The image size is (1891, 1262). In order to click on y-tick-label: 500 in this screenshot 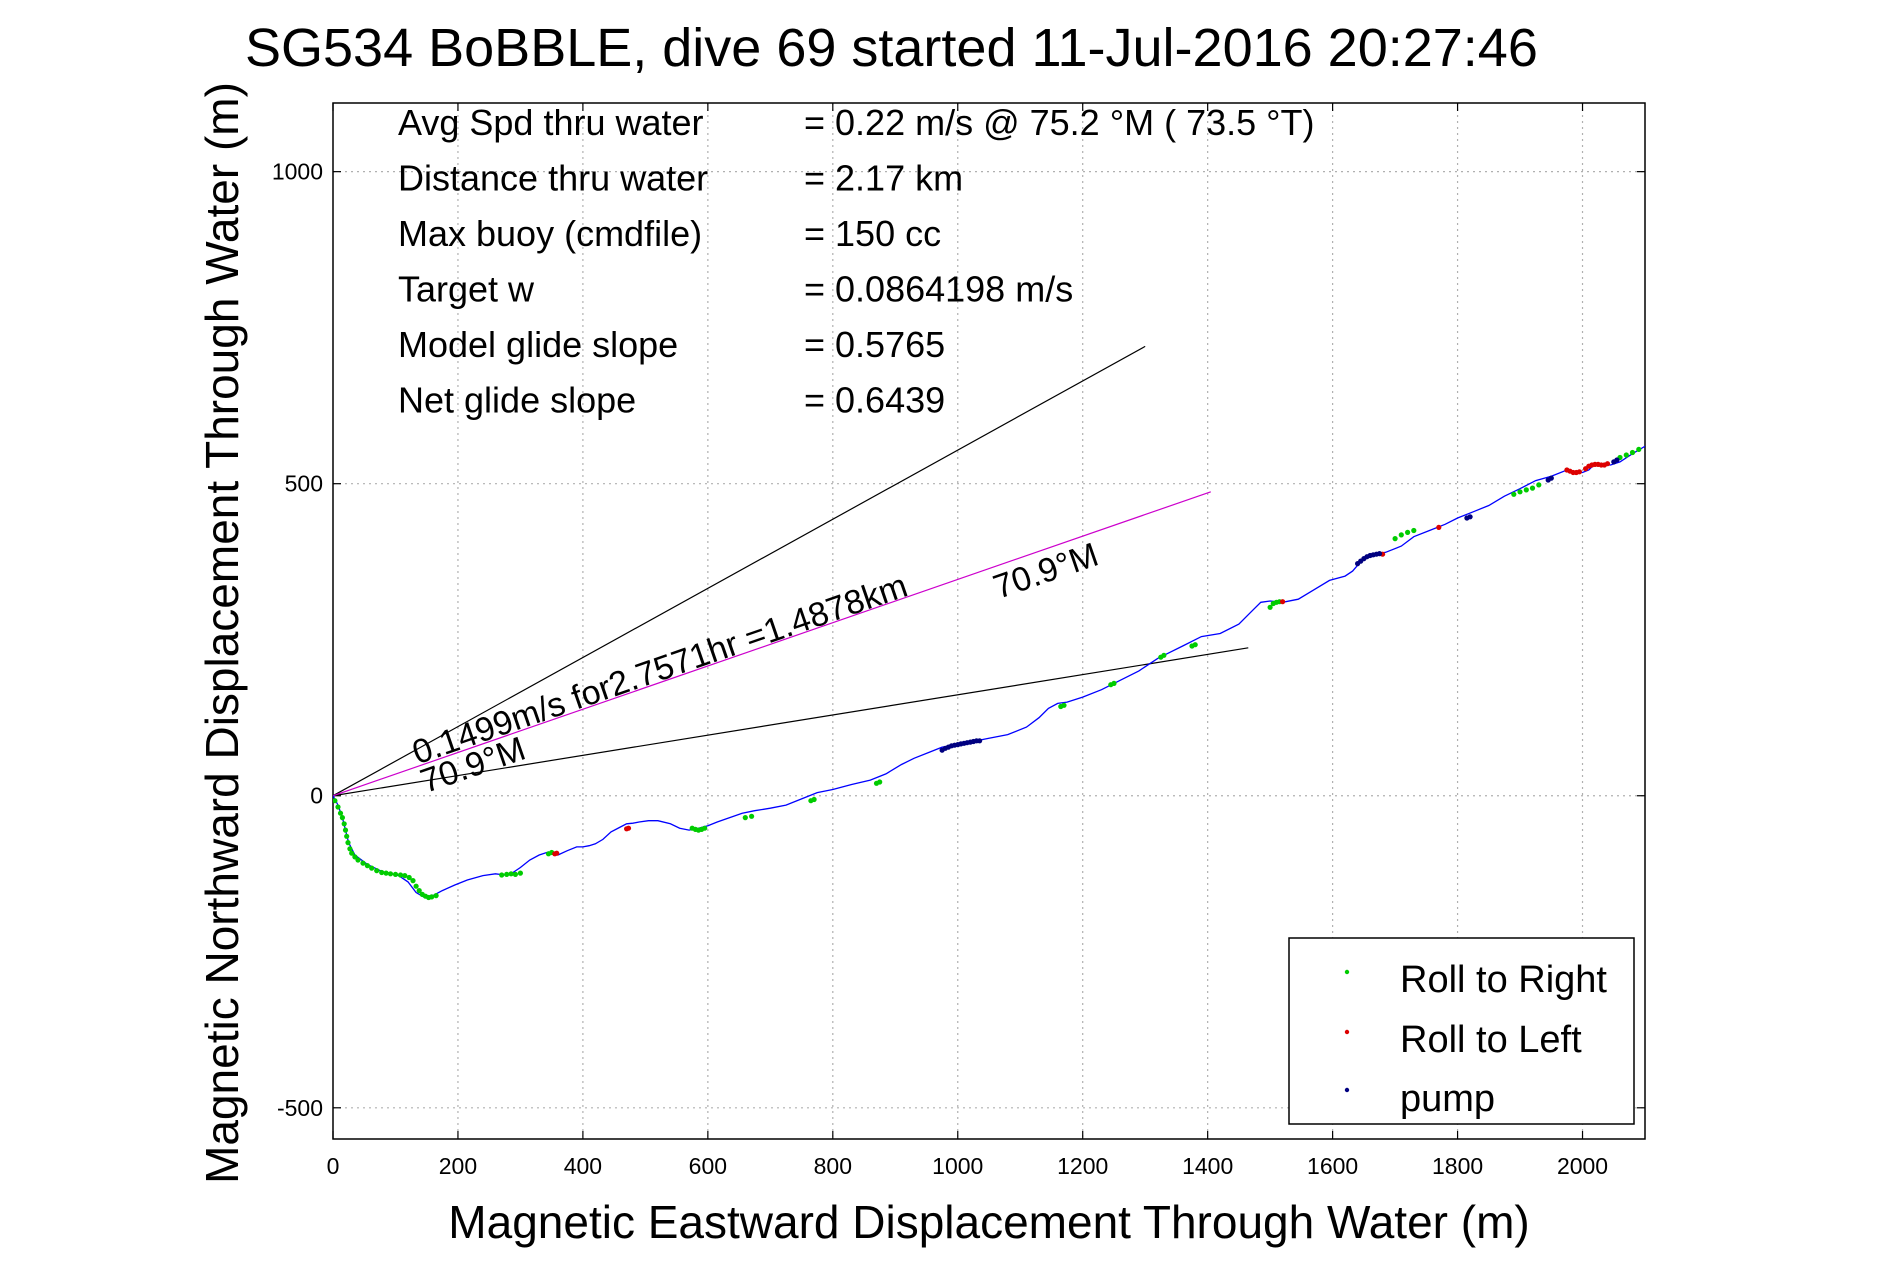, I will do `click(304, 484)`.